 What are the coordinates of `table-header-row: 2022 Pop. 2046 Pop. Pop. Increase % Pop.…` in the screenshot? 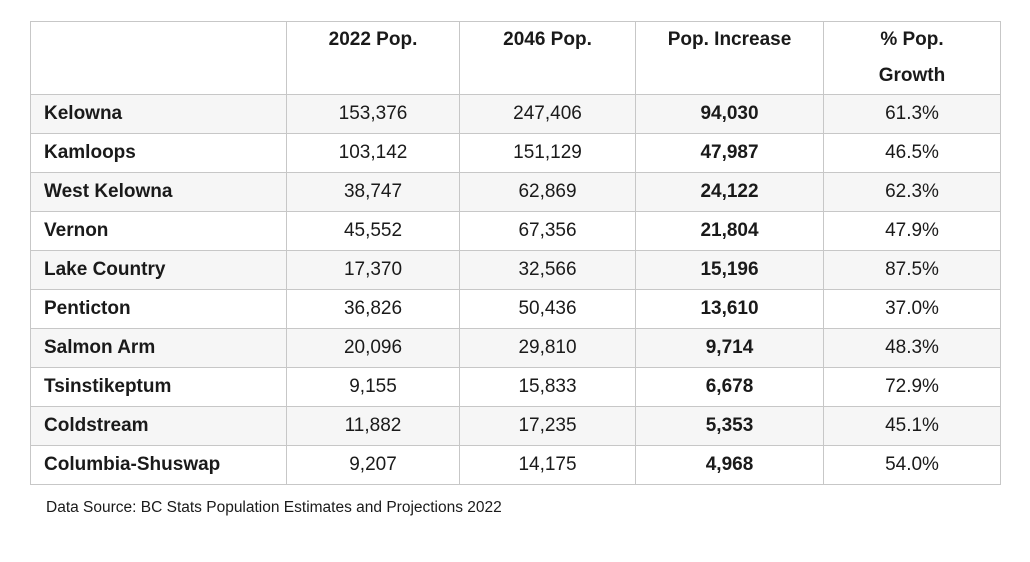 It's located at (515, 58).